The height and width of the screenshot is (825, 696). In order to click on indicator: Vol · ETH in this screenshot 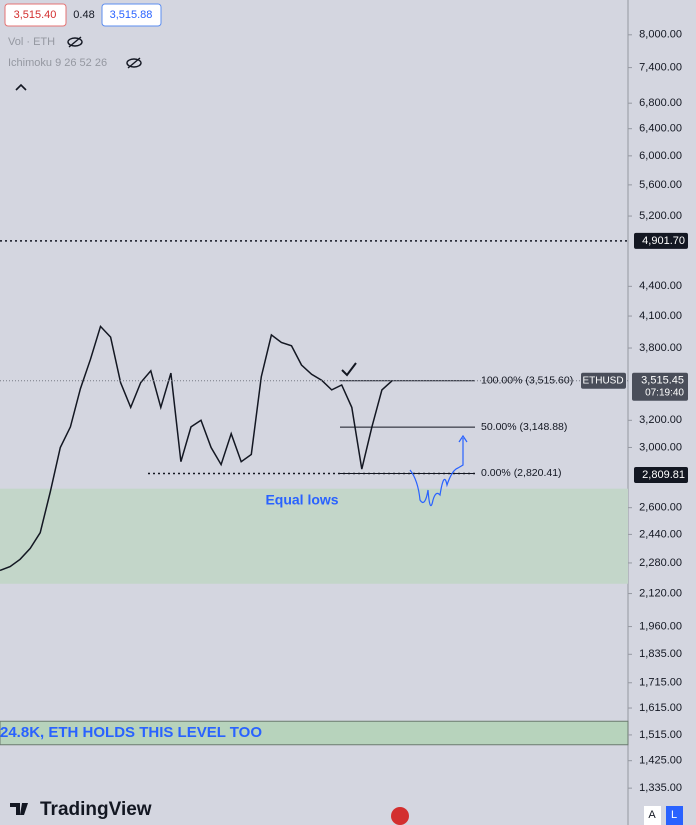, I will do `click(31, 42)`.